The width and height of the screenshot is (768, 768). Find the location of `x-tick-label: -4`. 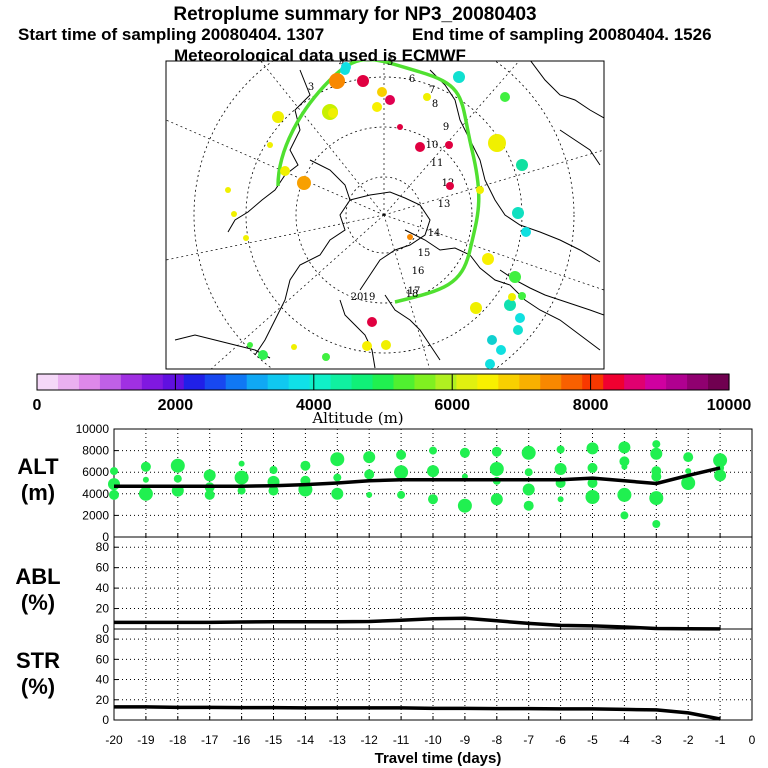

x-tick-label: -4 is located at coordinates (624, 740).